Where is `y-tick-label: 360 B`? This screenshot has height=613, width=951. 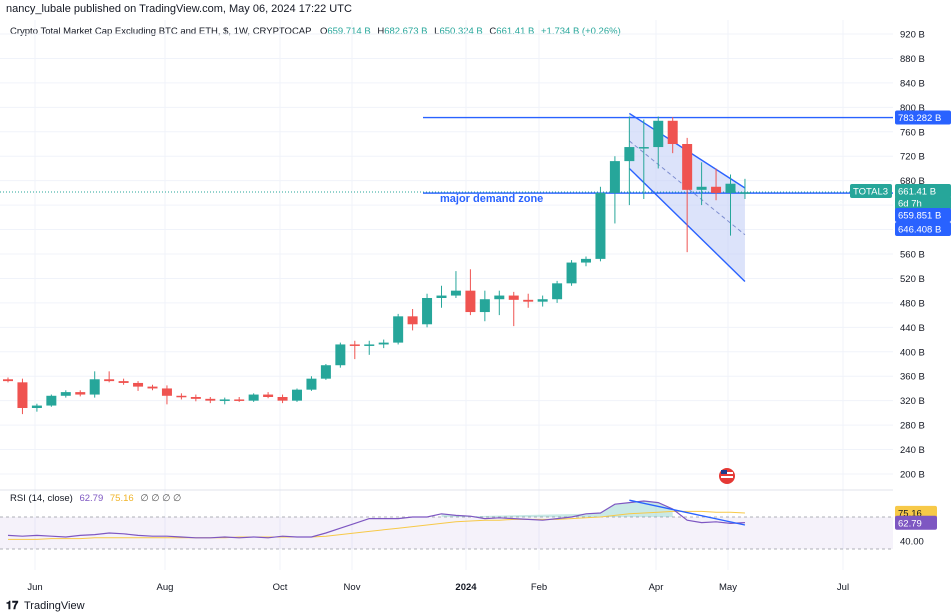
y-tick-label: 360 B is located at coordinates (912, 377).